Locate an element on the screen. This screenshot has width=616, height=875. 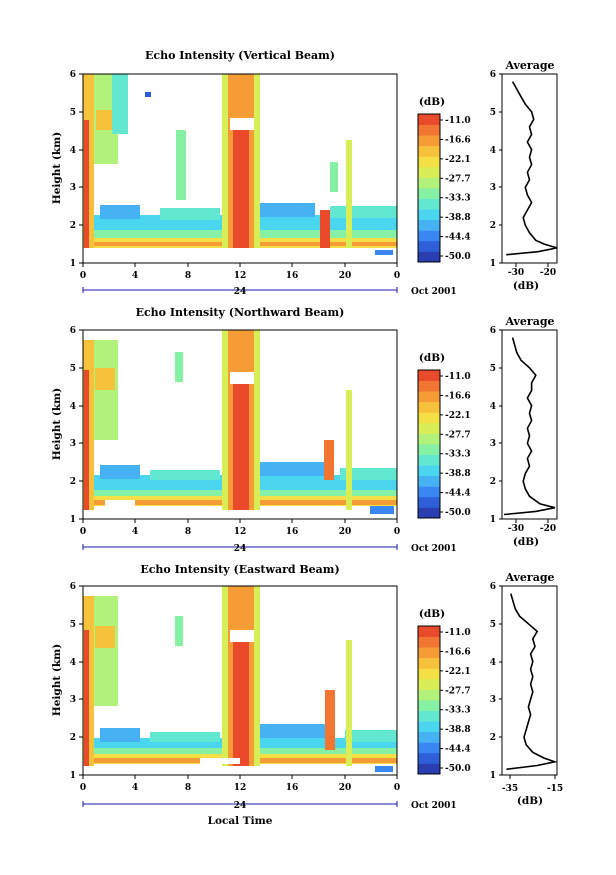
colorbar-tick-label: -33.3 is located at coordinates (458, 711).